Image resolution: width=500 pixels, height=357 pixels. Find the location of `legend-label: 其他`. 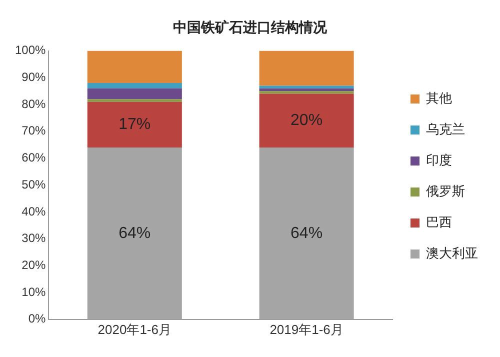

legend-label: 其他 is located at coordinates (439, 98).